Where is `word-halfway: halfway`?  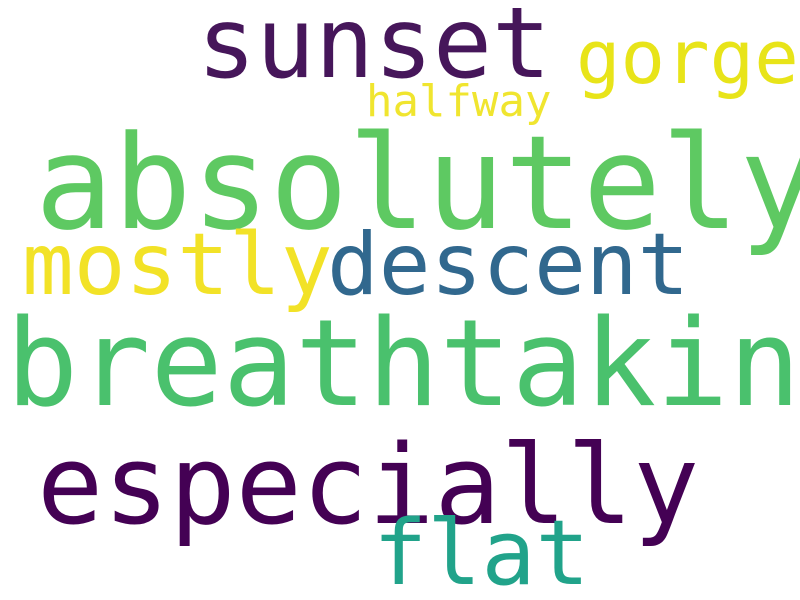
word-halfway: halfway is located at coordinates (459, 101).